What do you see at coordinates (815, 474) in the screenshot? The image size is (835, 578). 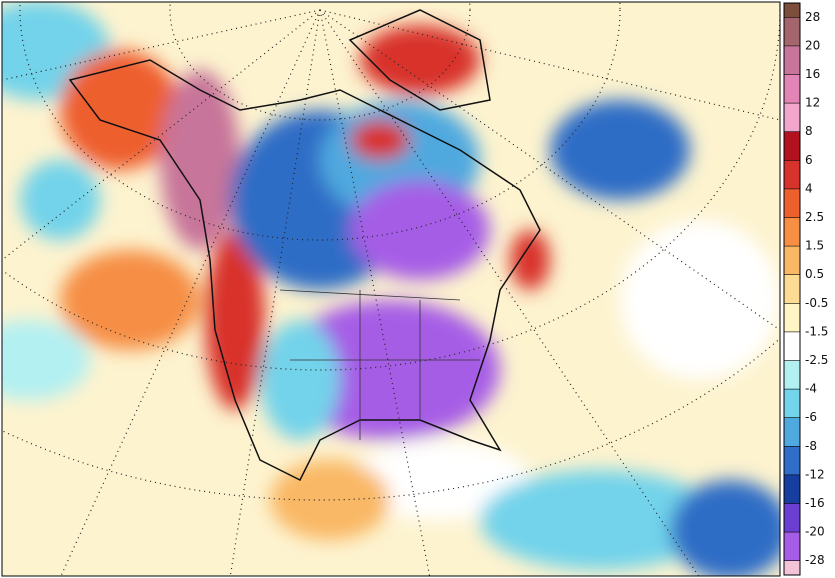 I see `colorbar-label: -12` at bounding box center [815, 474].